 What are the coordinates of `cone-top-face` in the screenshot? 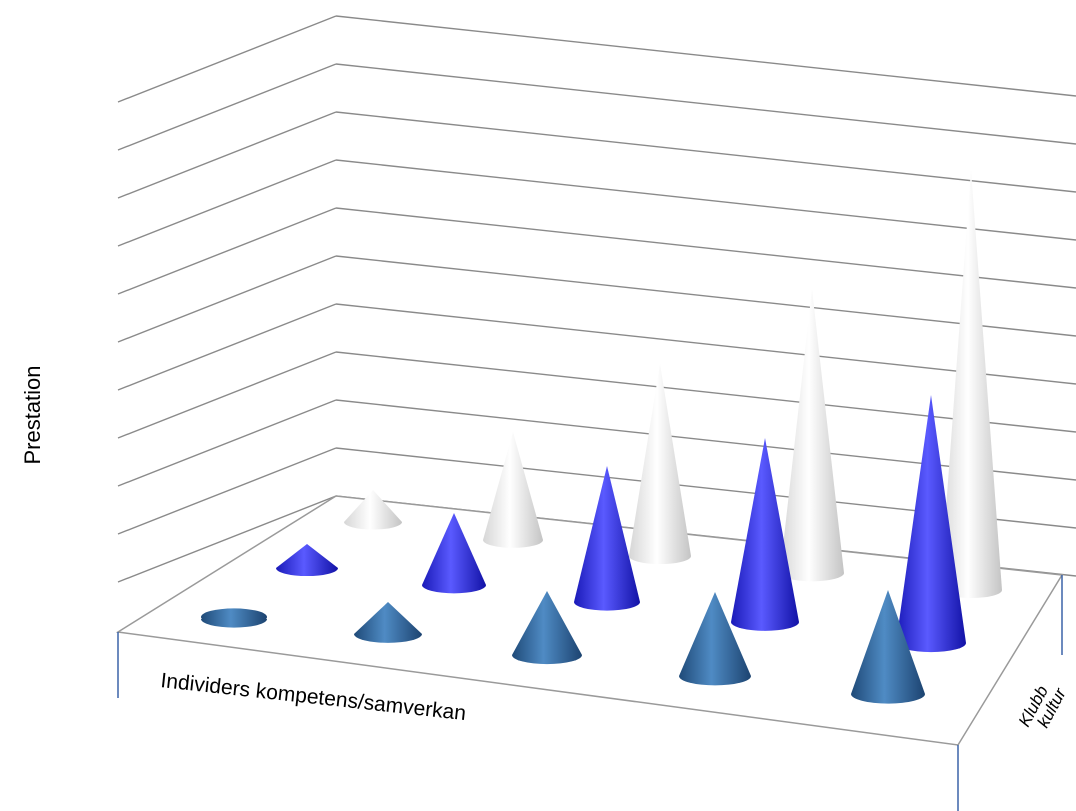 It's located at (234, 617).